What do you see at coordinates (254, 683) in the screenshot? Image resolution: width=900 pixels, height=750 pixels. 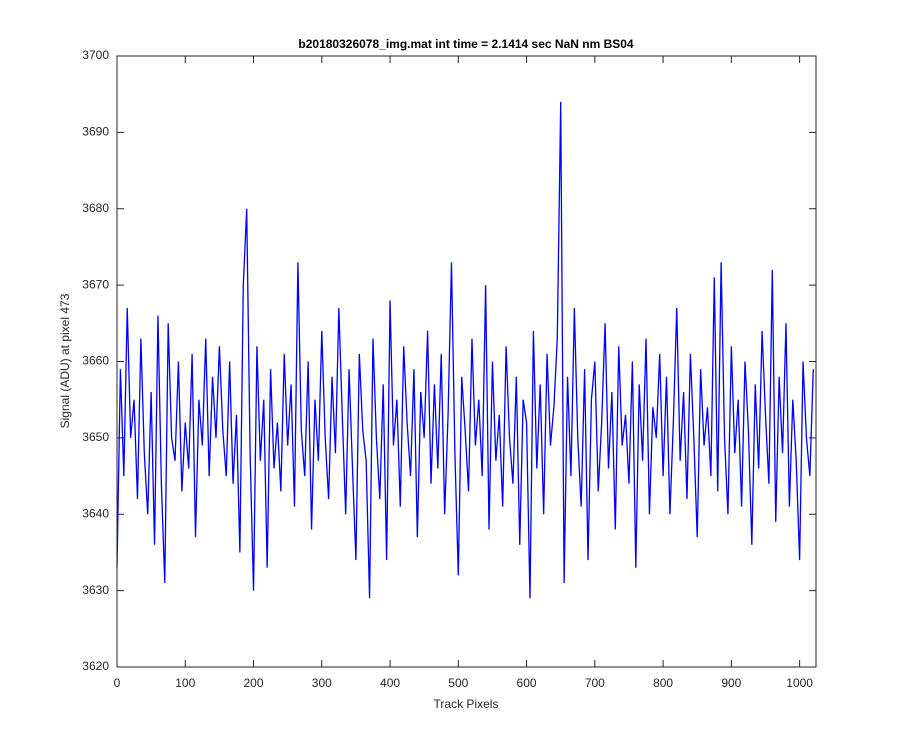 I see `x-tick-label: 200` at bounding box center [254, 683].